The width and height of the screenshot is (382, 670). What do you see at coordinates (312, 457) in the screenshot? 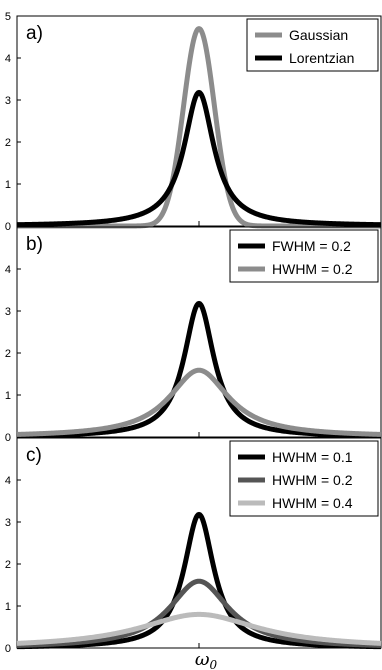
I see `legend-label: HWHM = 0.1` at bounding box center [312, 457].